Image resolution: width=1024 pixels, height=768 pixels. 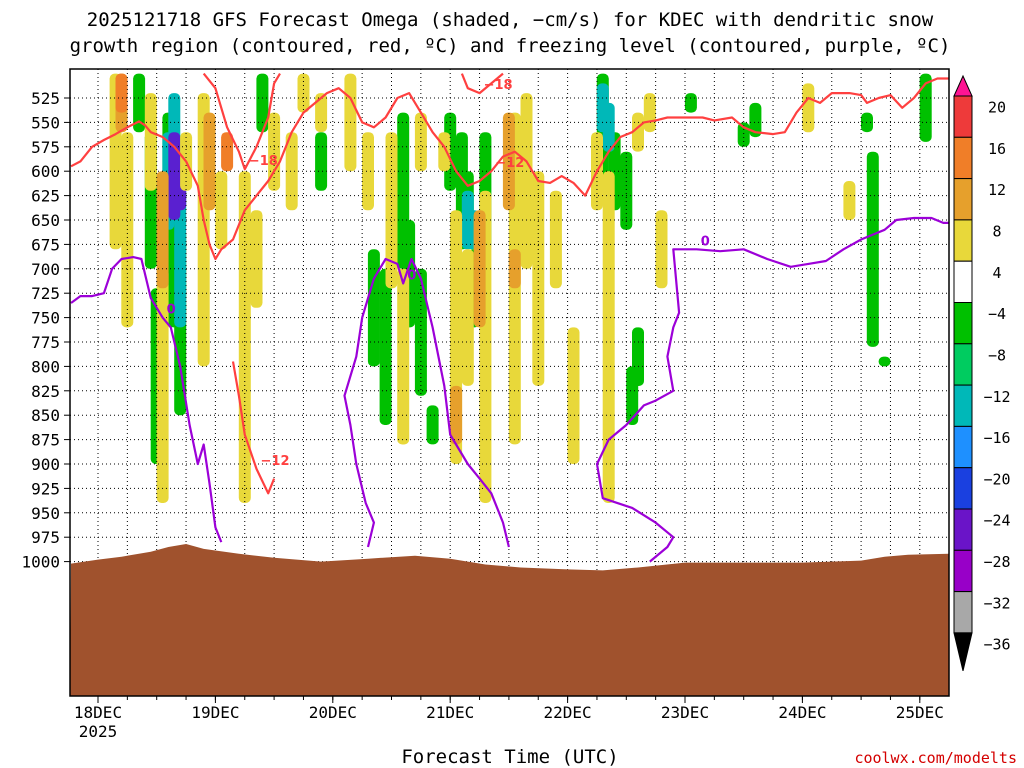 What do you see at coordinates (996, 438) in the screenshot?
I see `colorbar-label: −16` at bounding box center [996, 438].